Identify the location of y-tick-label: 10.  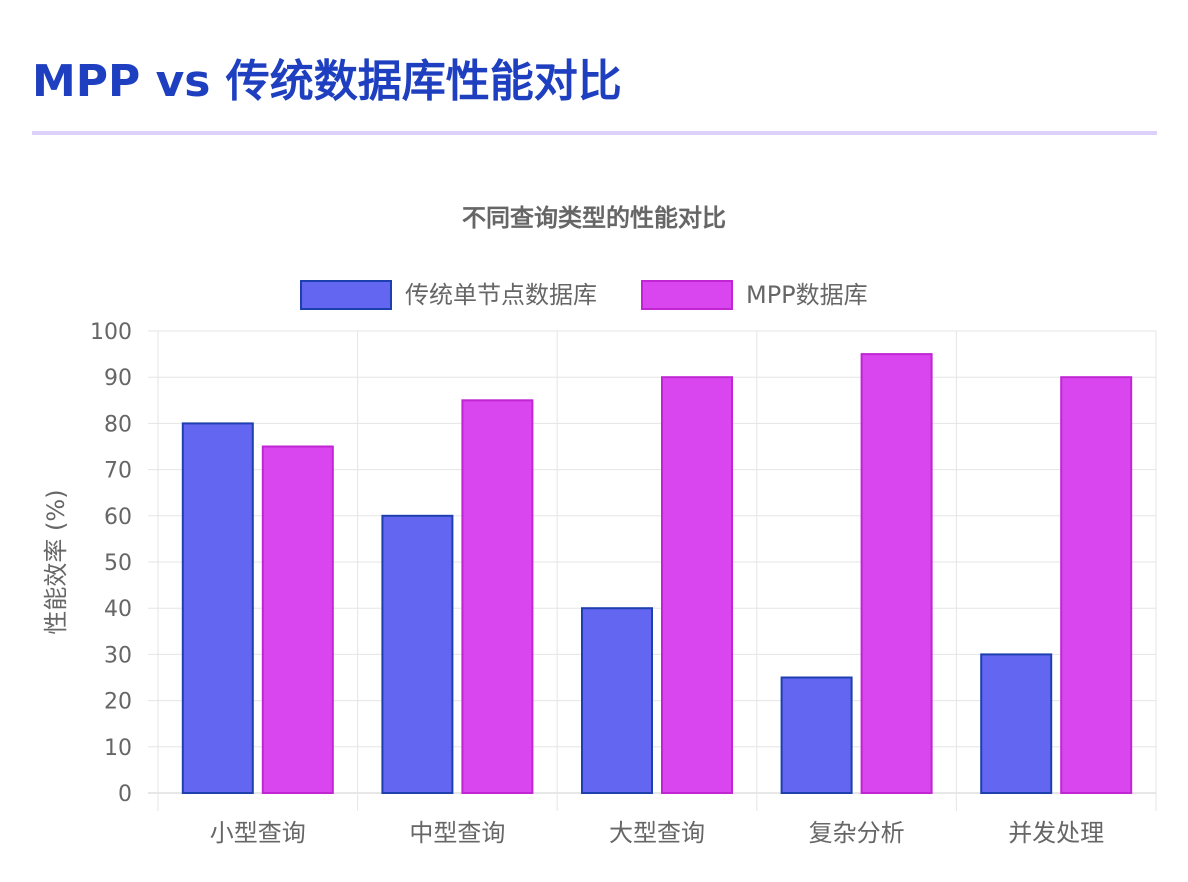
(118, 748).